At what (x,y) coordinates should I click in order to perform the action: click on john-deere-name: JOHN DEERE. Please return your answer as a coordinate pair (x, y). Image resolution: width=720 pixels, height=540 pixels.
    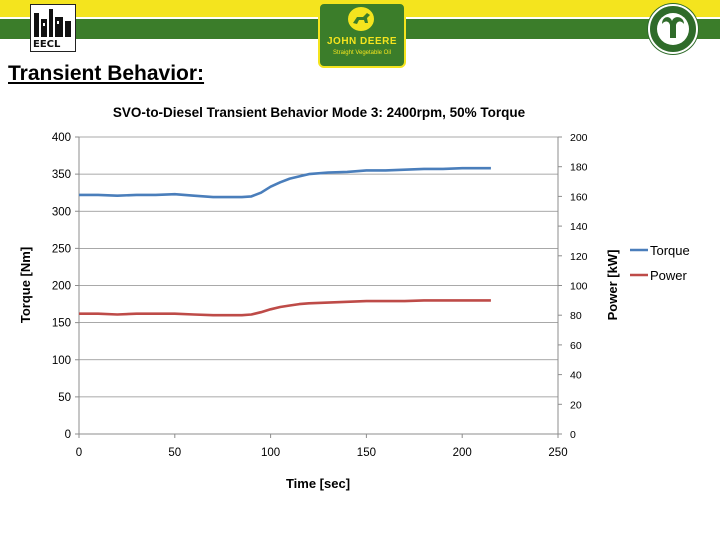
    Looking at the image, I should click on (361, 41).